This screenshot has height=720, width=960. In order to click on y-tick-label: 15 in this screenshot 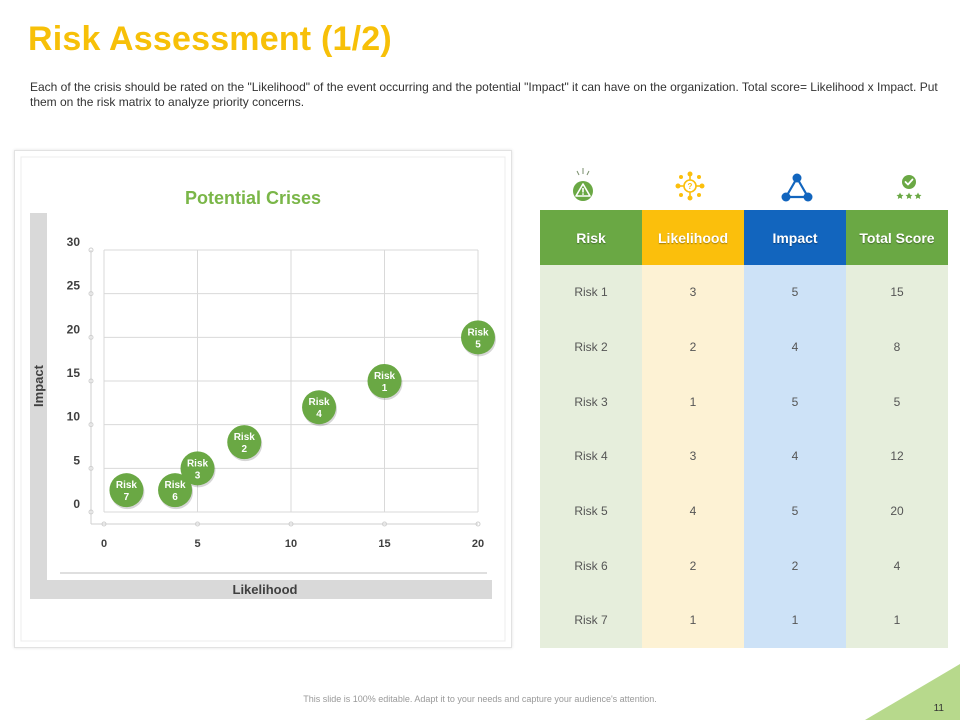, I will do `click(74, 373)`.